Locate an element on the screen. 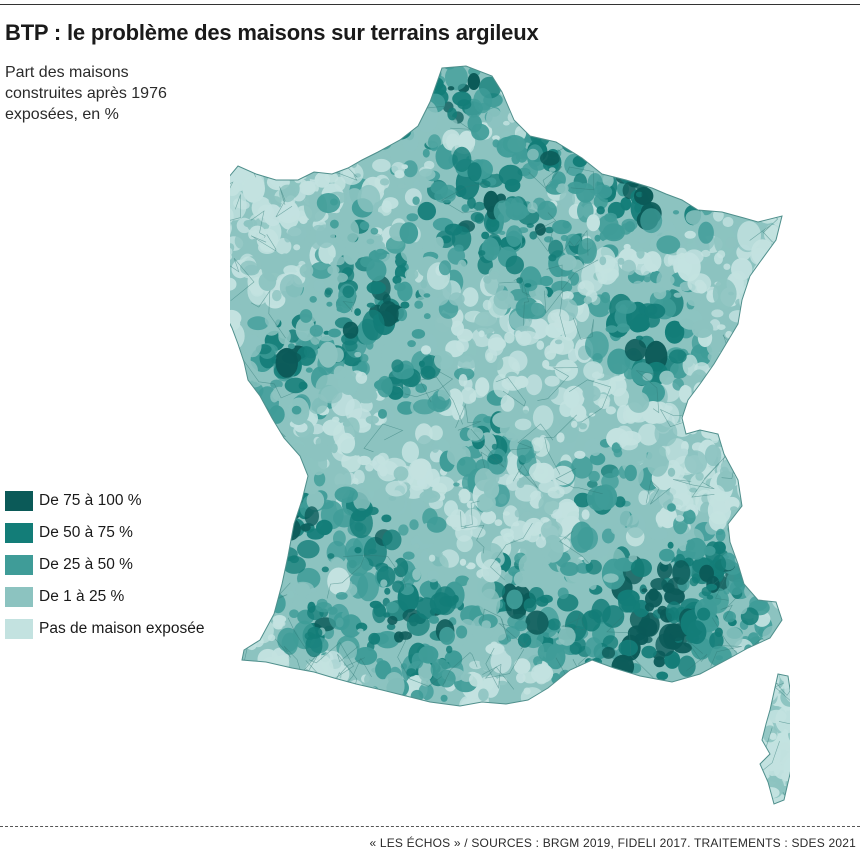  top-rule is located at coordinates (430, 4).